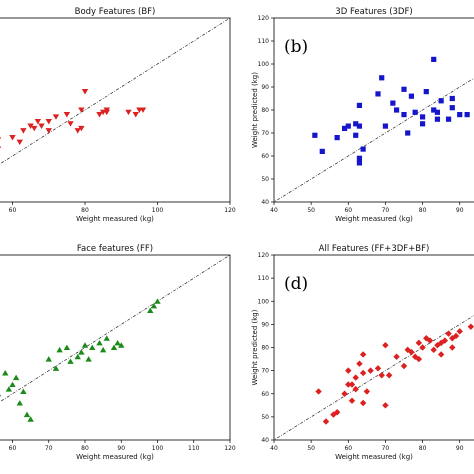 The image size is (474, 474). What do you see at coordinates (296, 47) in the screenshot?
I see `panel-label: (b)` at bounding box center [296, 47].